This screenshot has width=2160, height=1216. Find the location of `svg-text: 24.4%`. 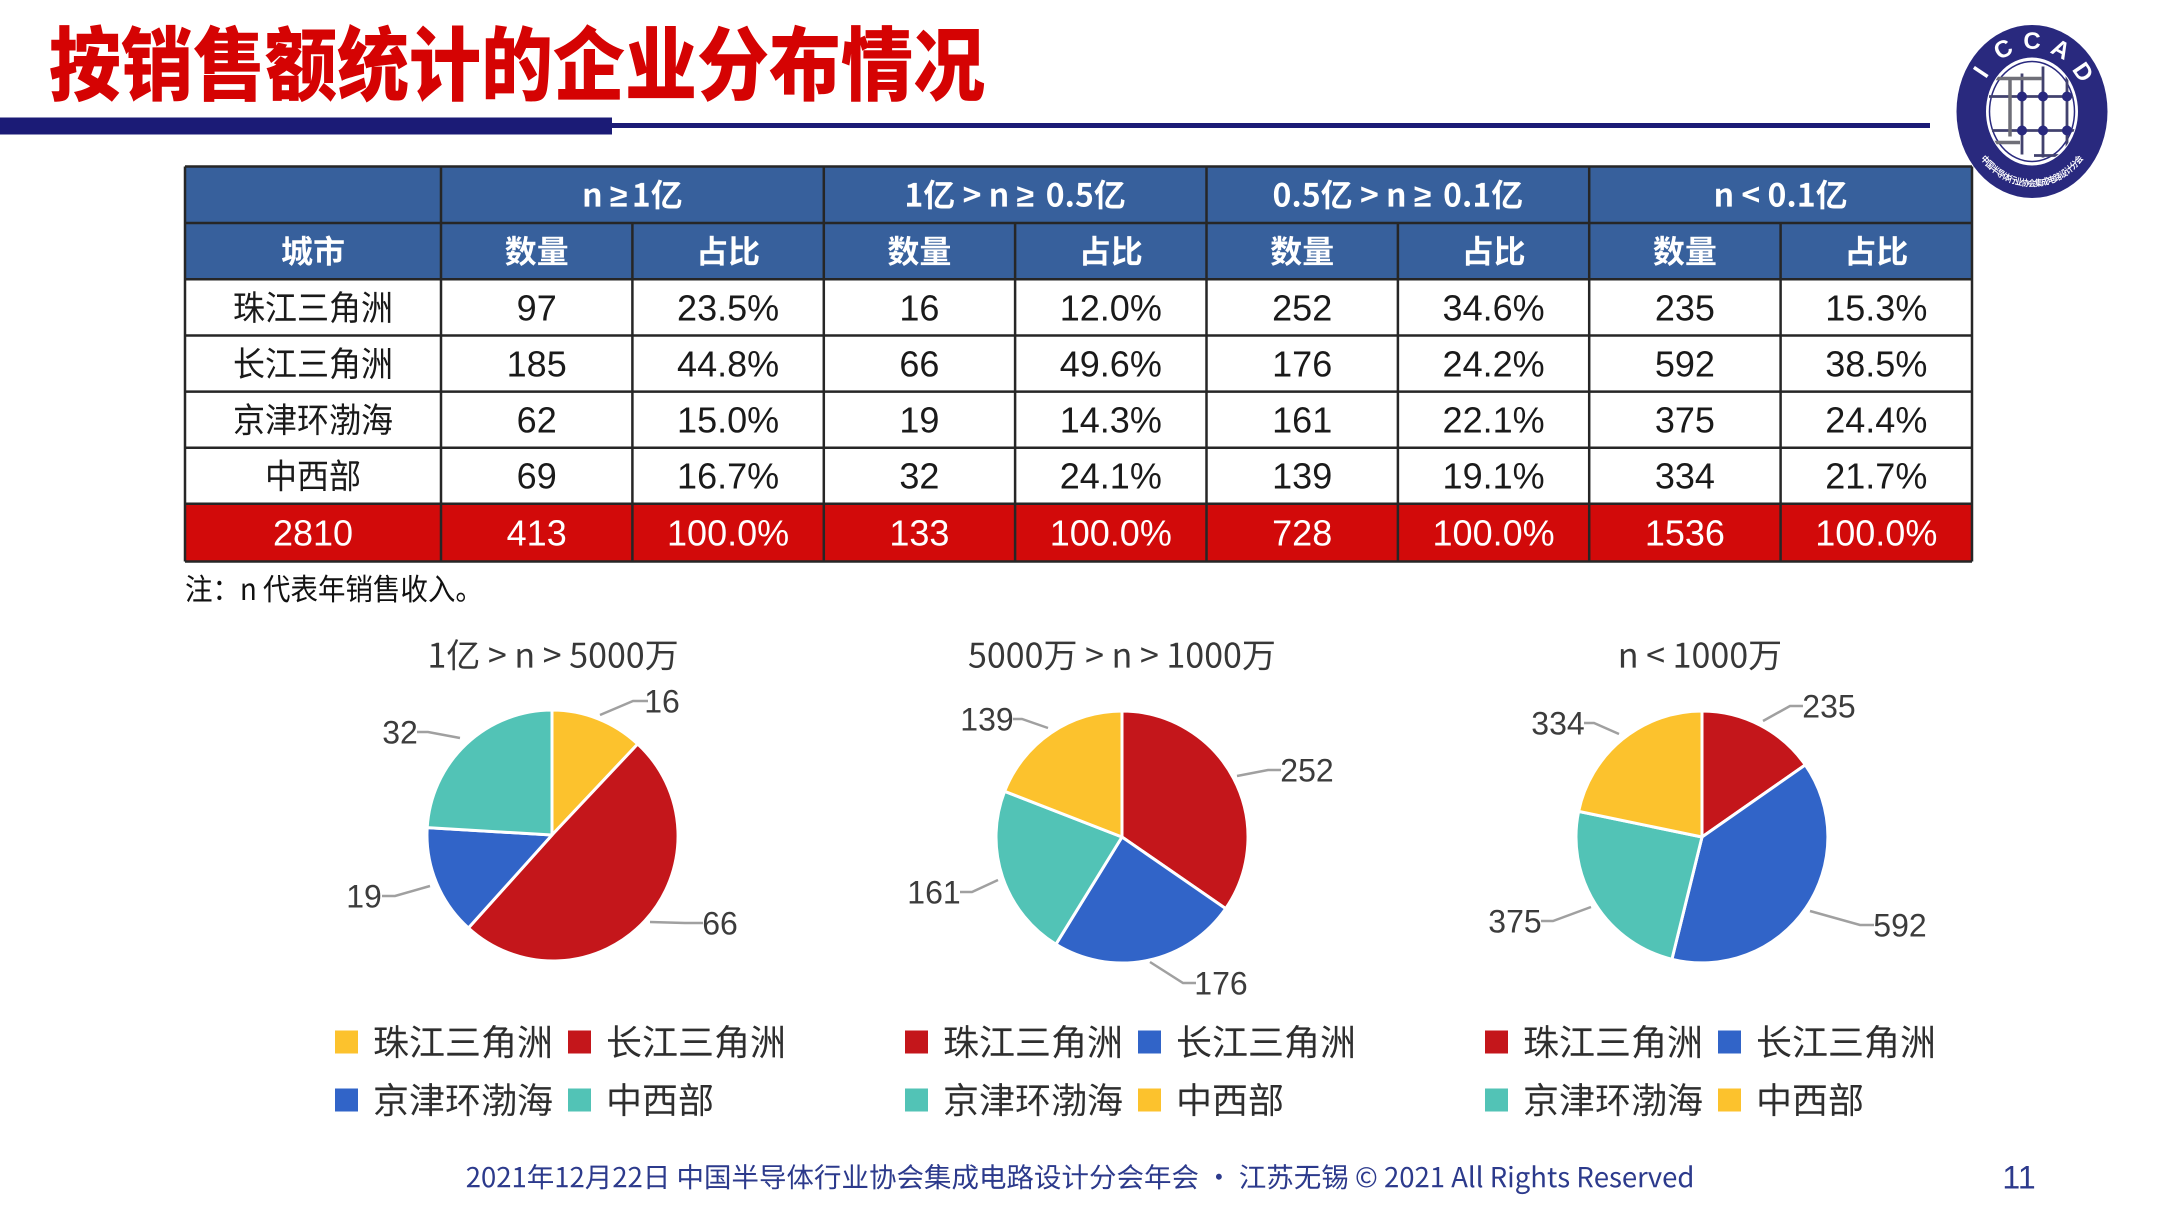

svg-text: 24.4% is located at coordinates (1876, 420).